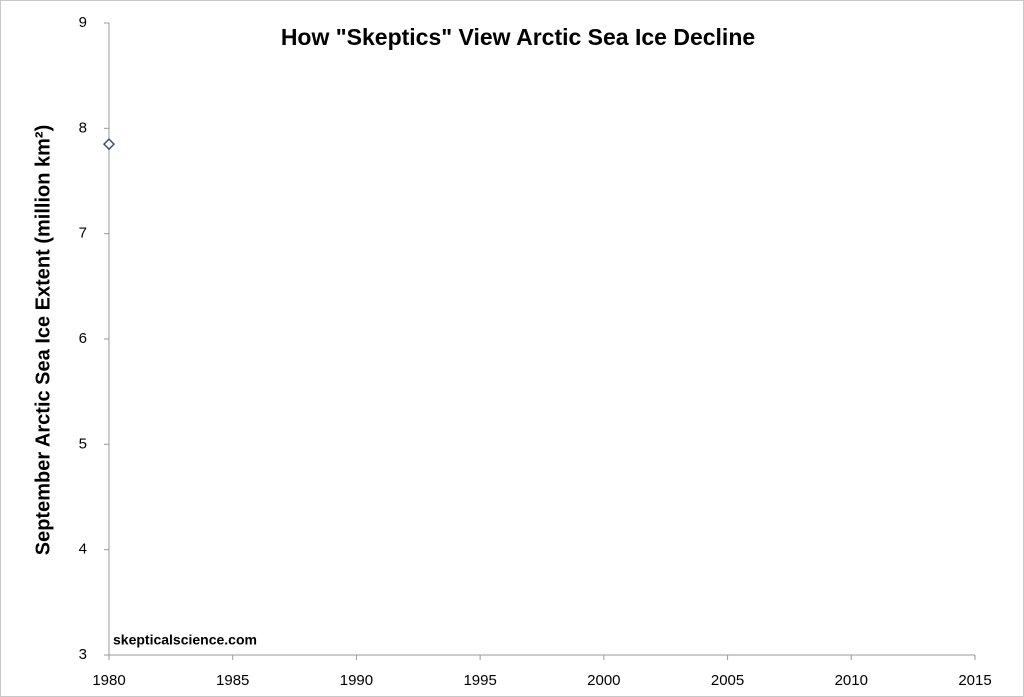 The image size is (1024, 697). Describe the element at coordinates (83, 443) in the screenshot. I see `y-tick-label: 5` at that location.